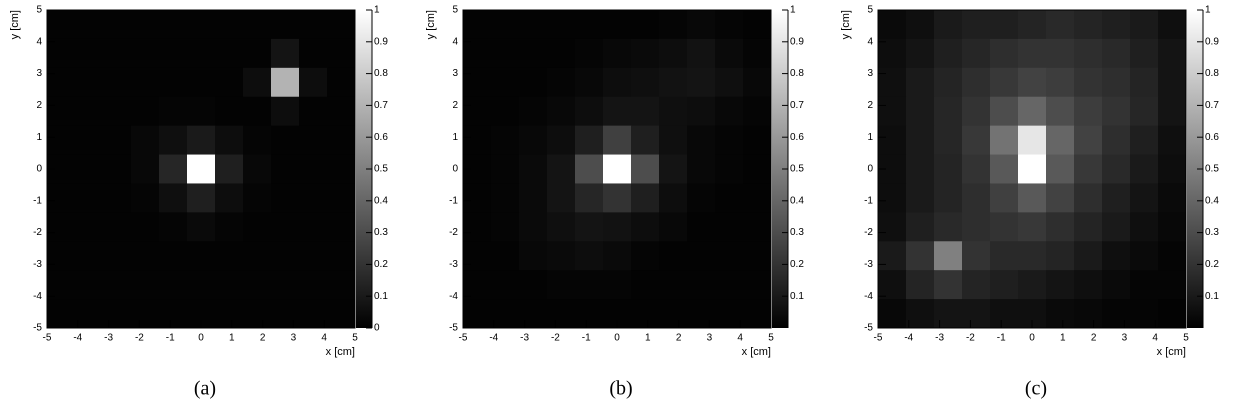  I want to click on colorbar-tick-label: 1, so click(377, 10).